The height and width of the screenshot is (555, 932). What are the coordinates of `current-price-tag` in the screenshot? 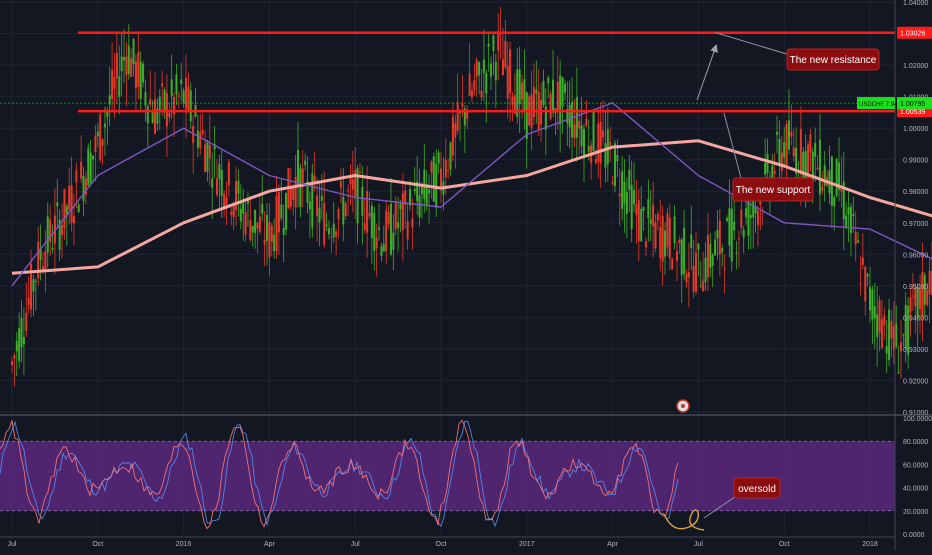 It's located at (914, 103).